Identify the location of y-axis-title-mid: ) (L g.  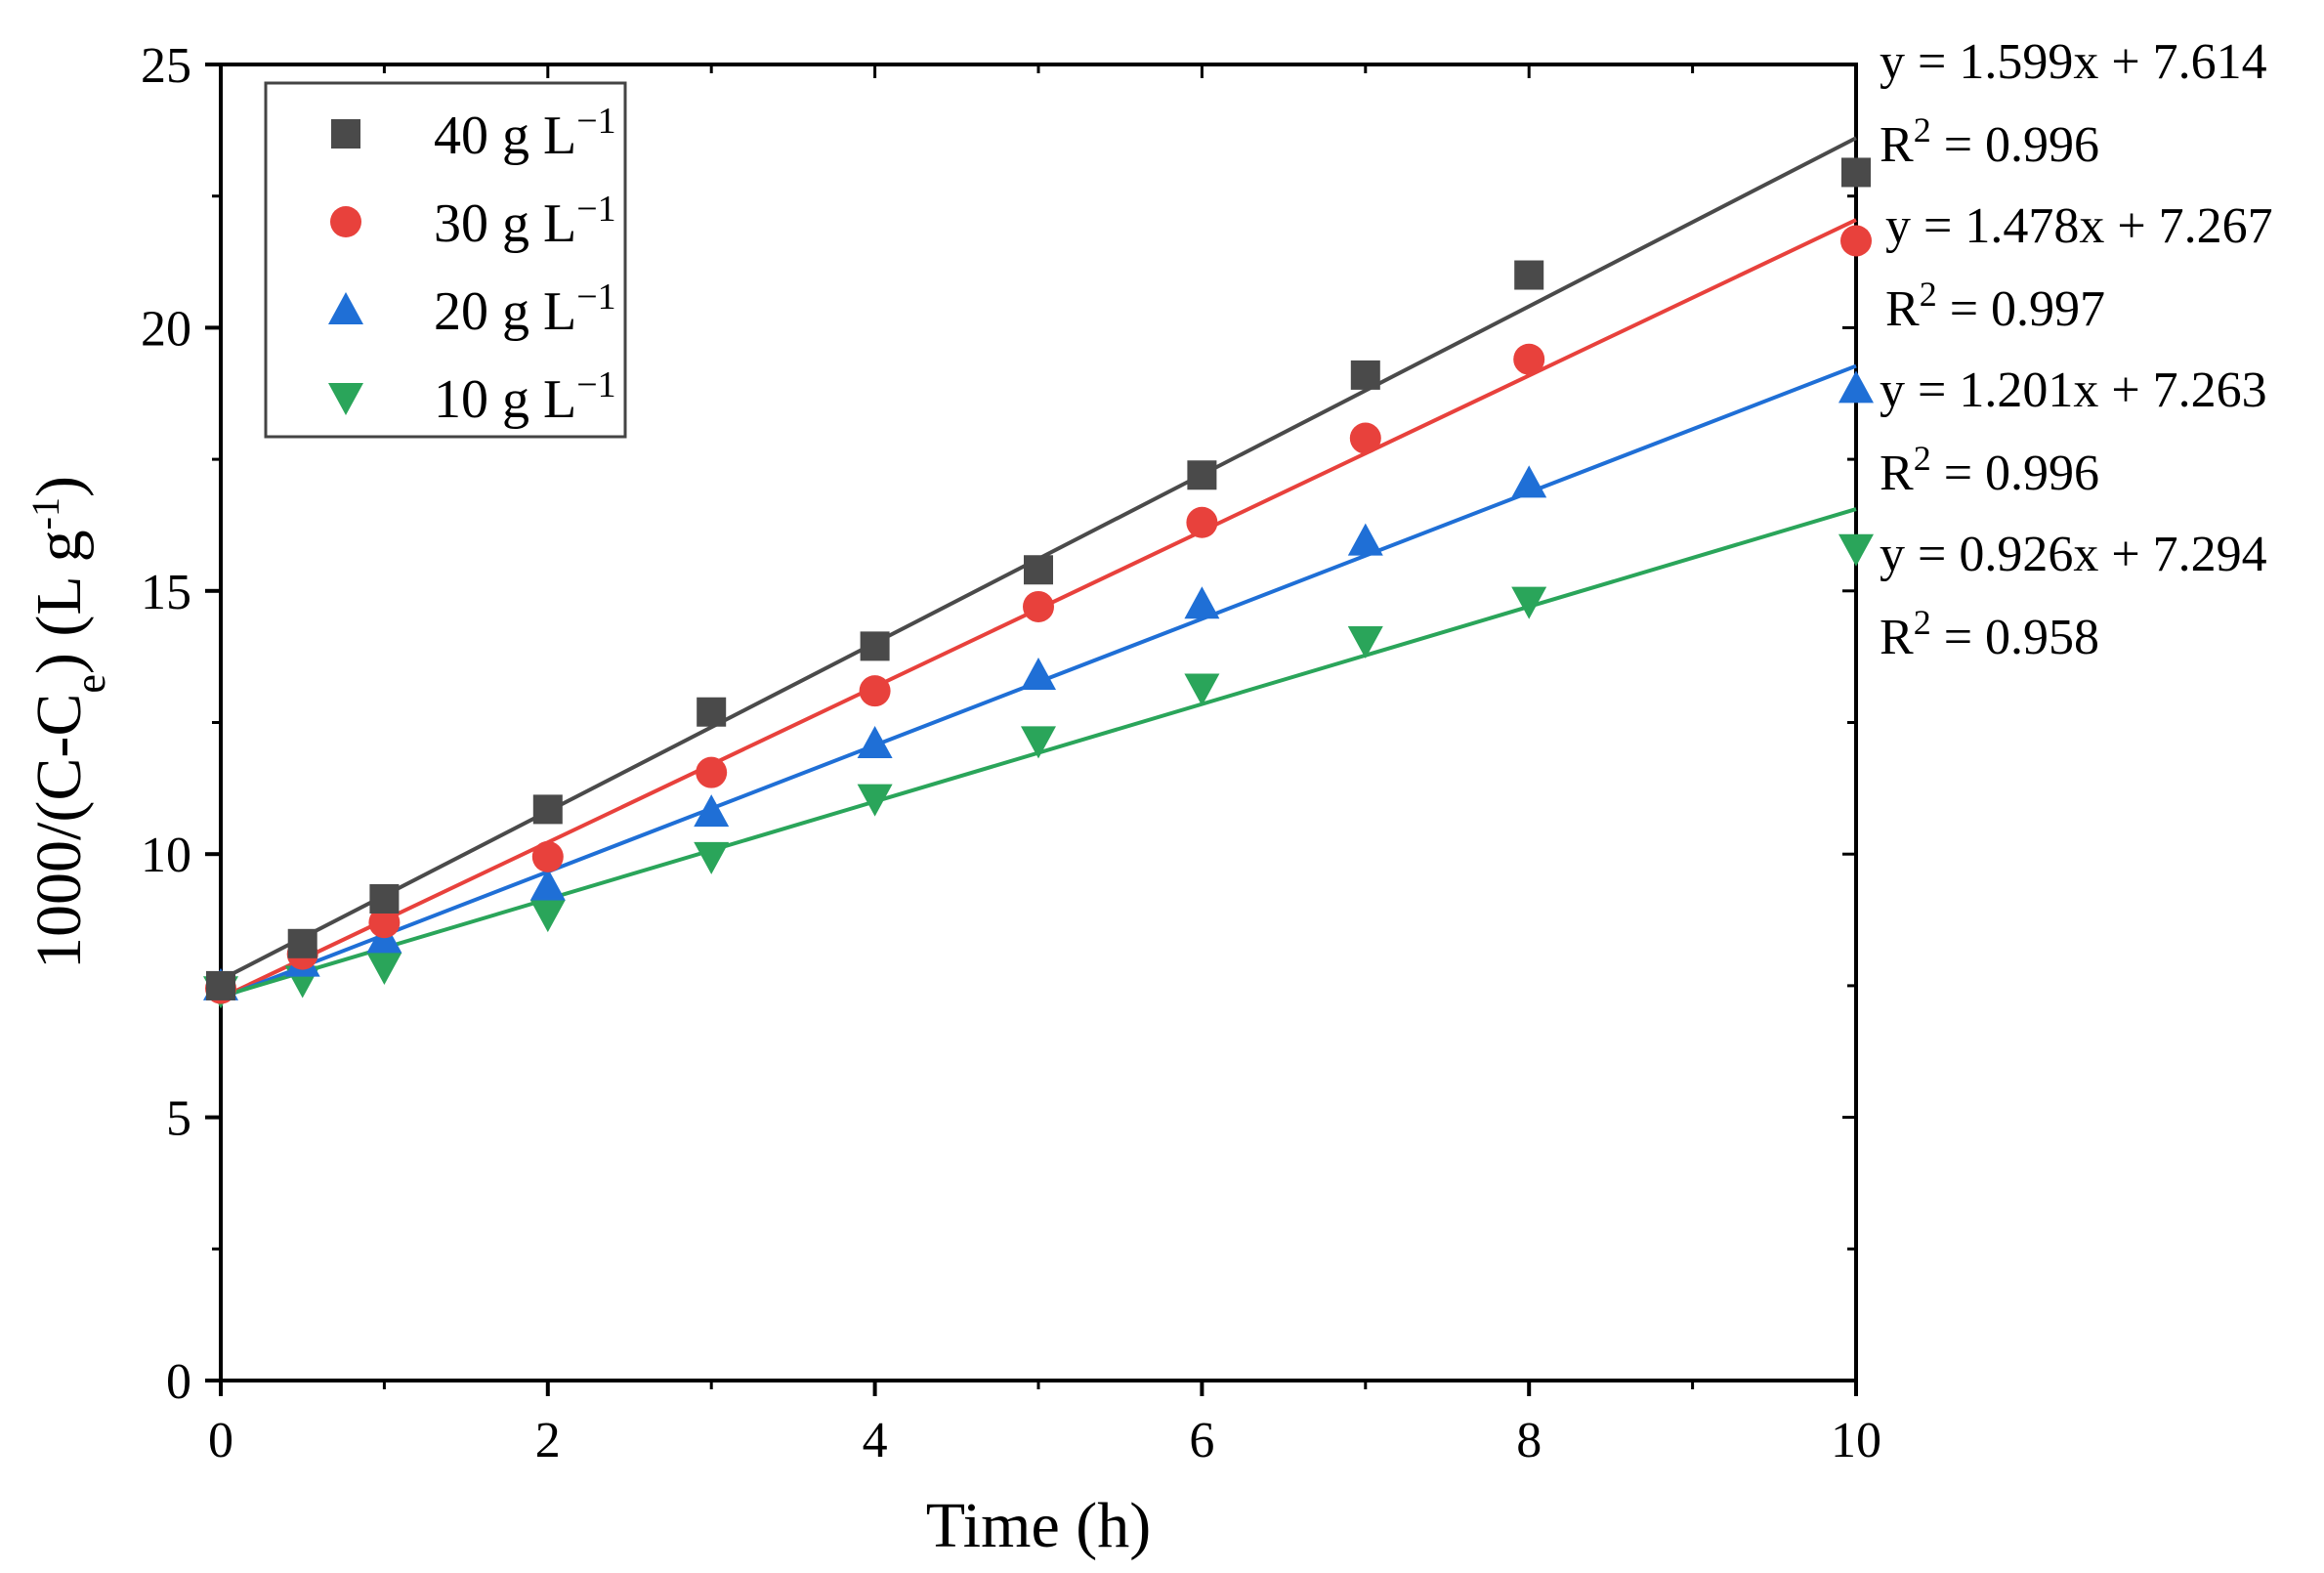
(59, 602).